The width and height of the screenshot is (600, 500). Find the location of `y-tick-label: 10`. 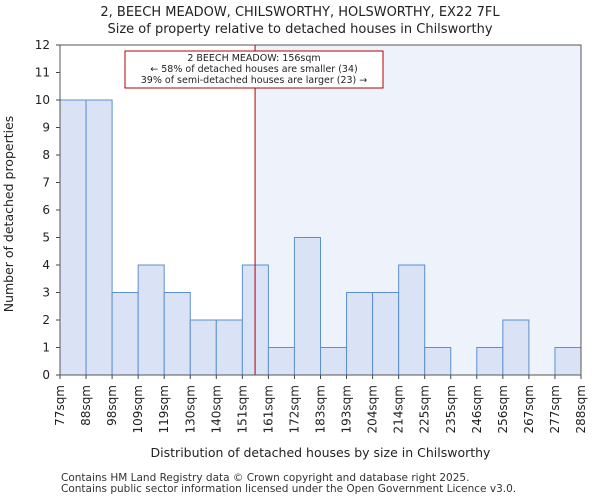

y-tick-label: 10 is located at coordinates (42, 100).